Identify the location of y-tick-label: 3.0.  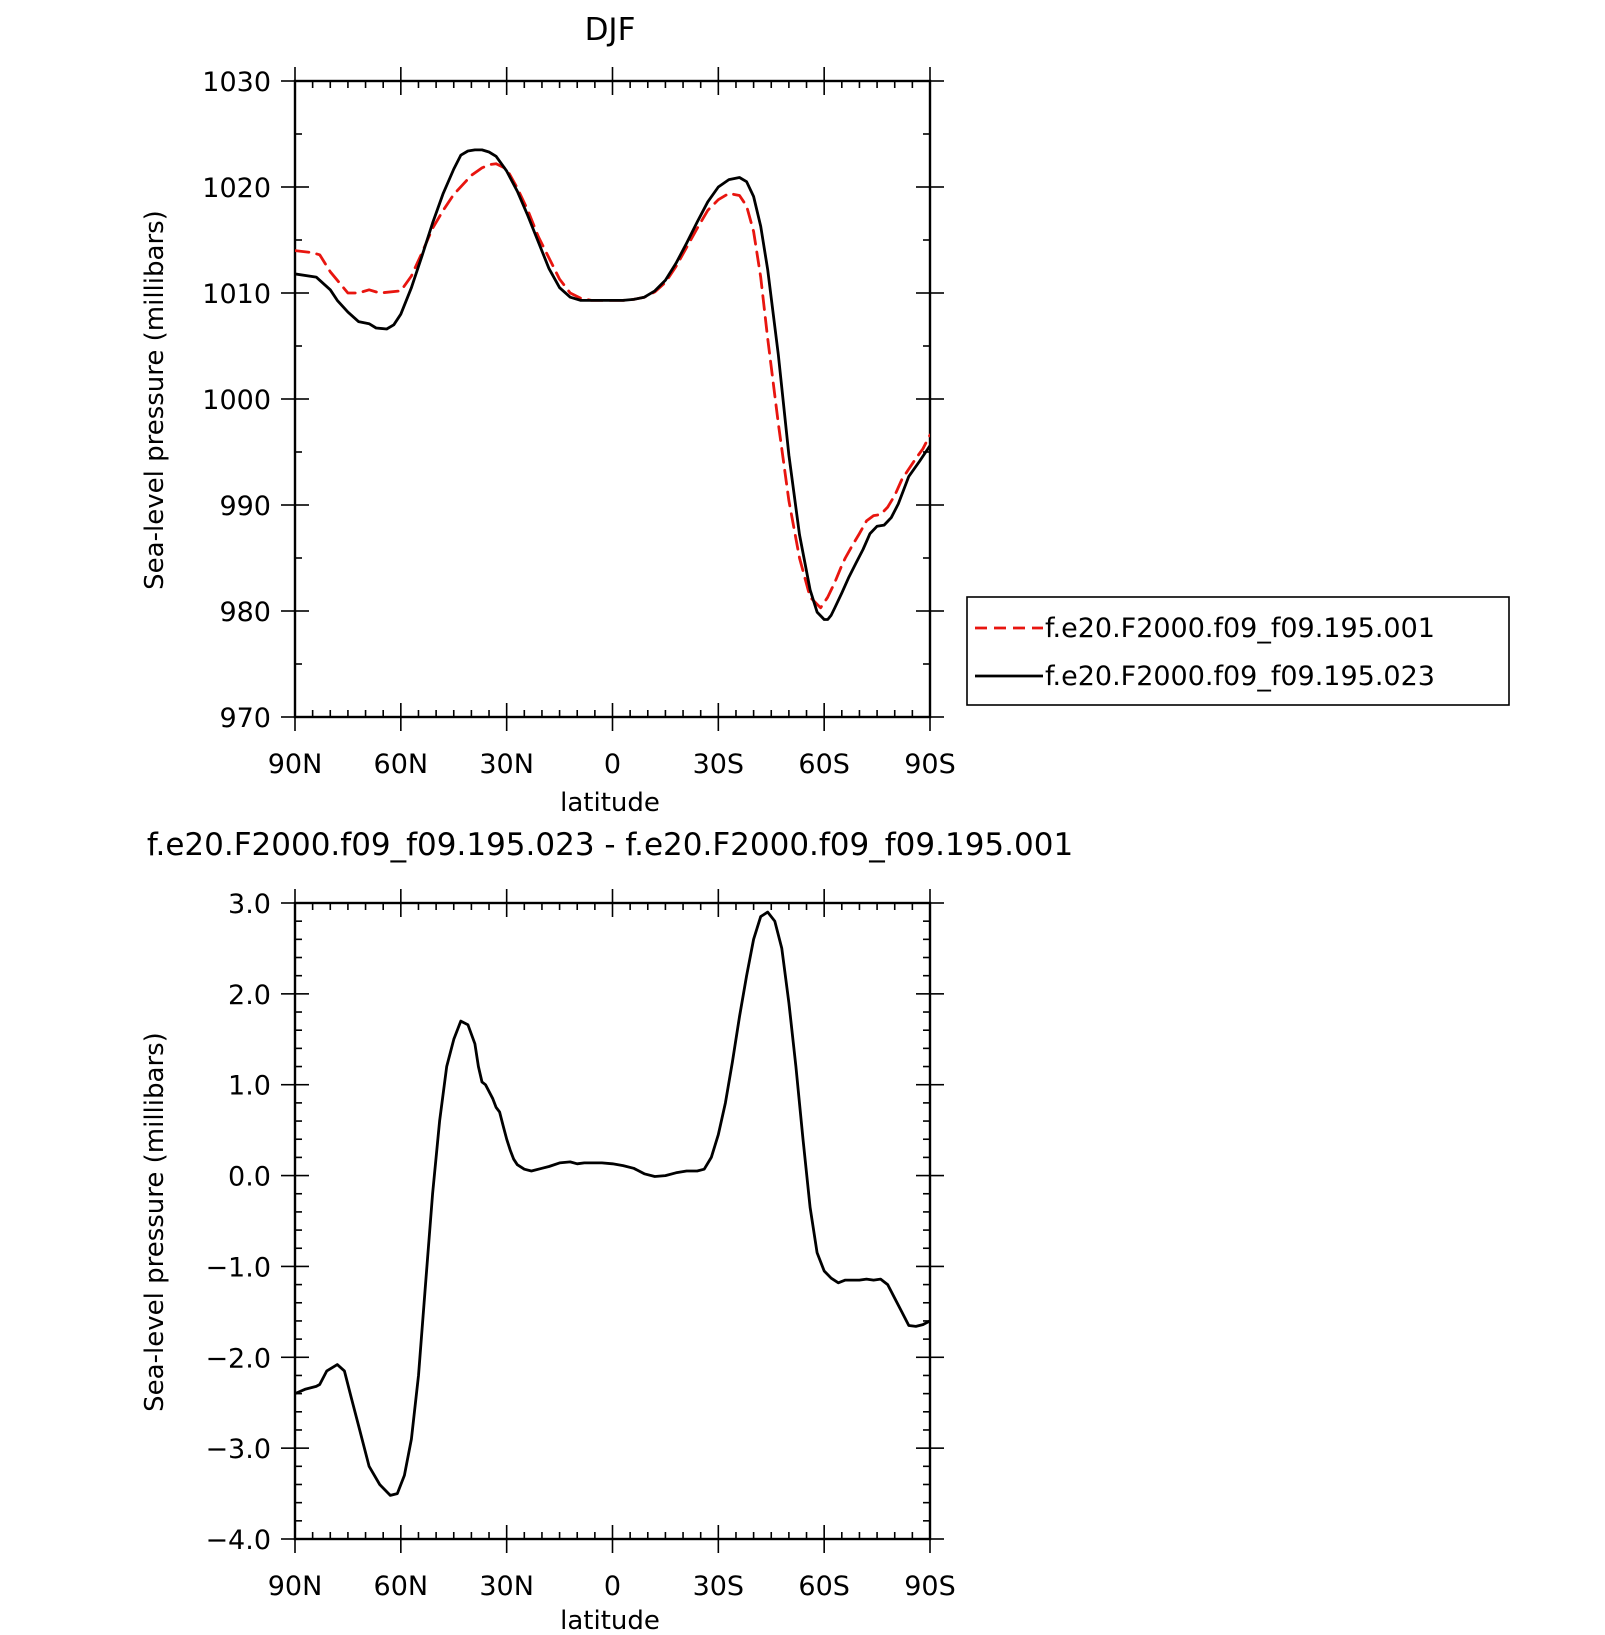
(249, 904).